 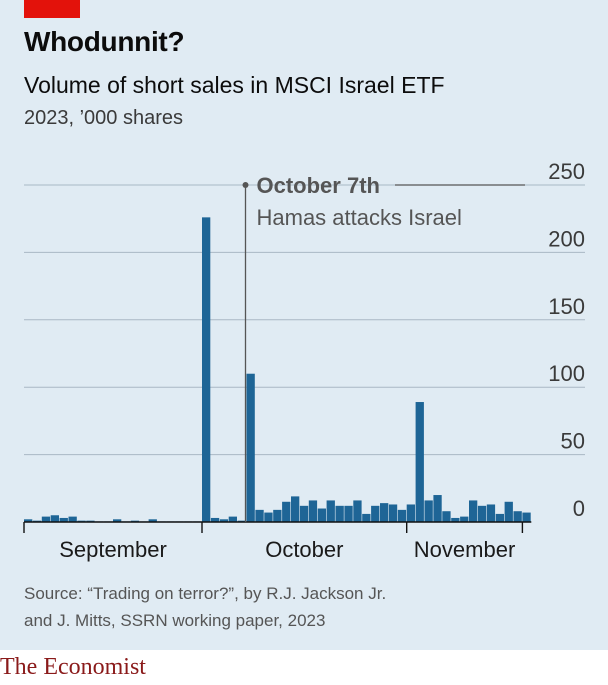 I want to click on y-tick-label: 50, so click(x=573, y=441).